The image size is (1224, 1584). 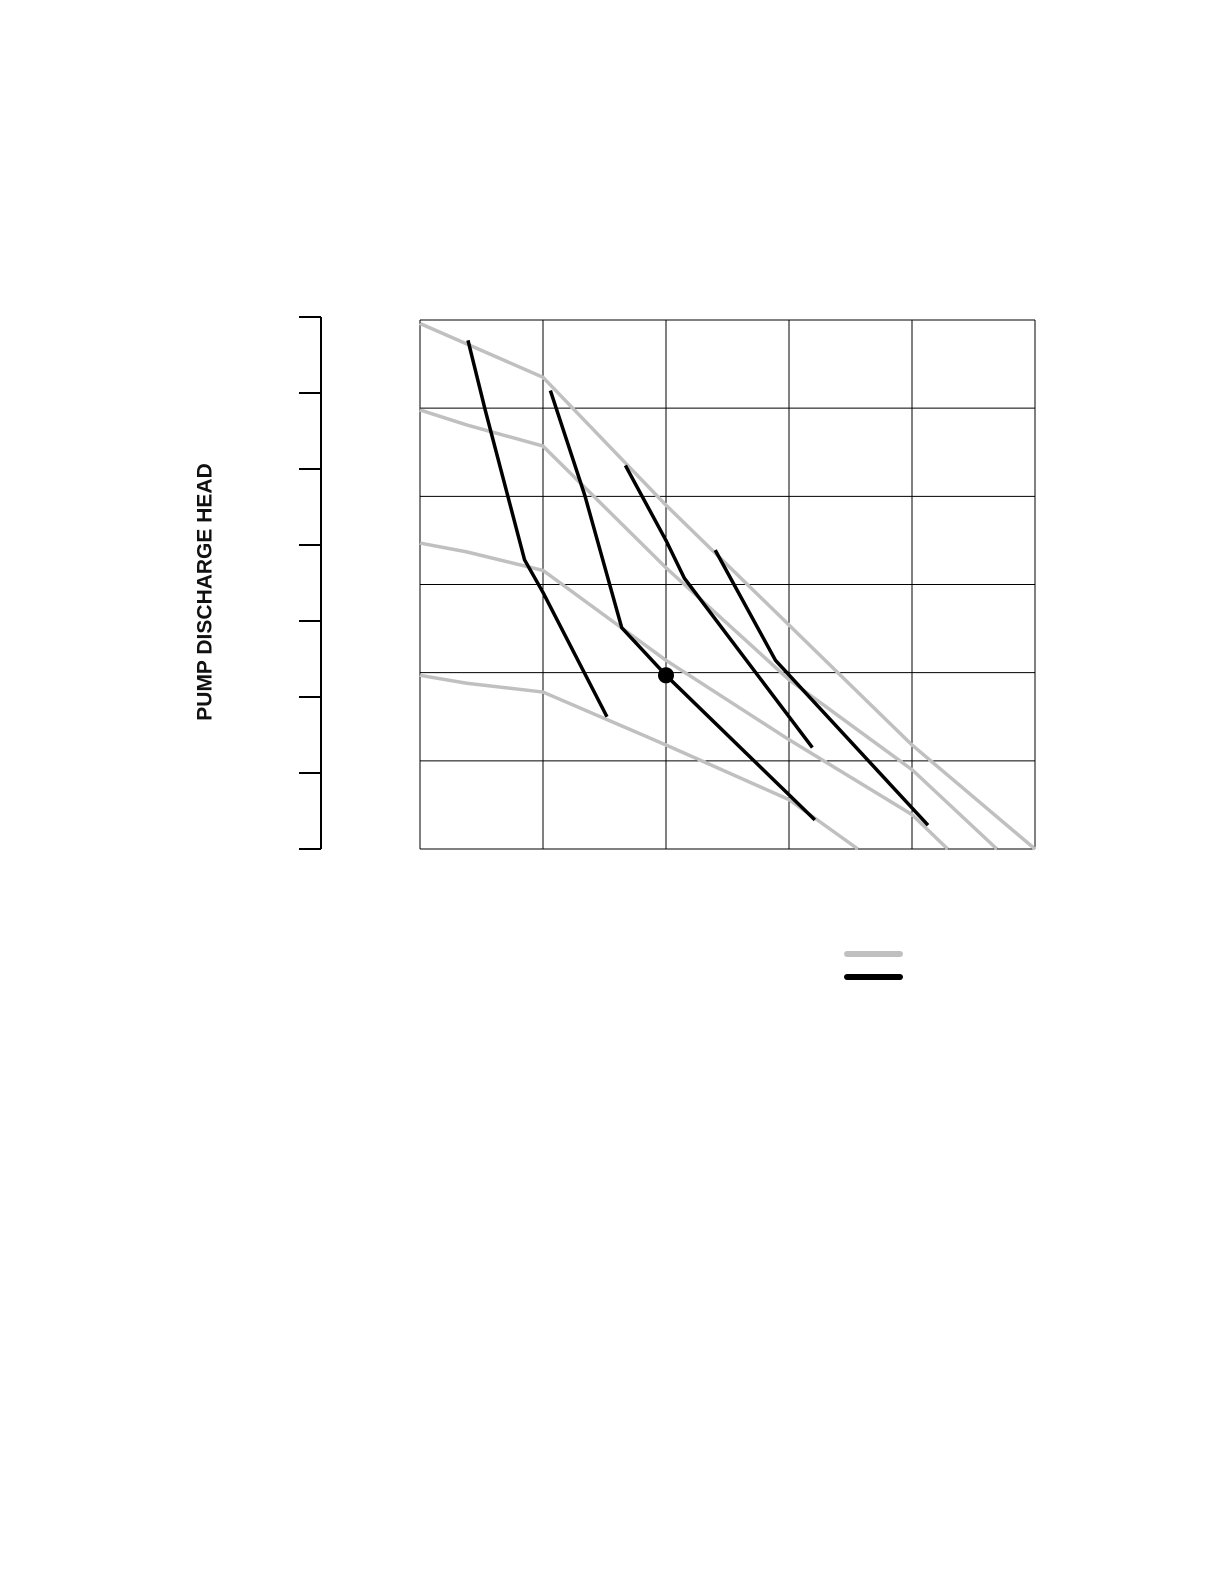 I want to click on y-axis-label: PUMP DISCHARGE HEAD, so click(x=205, y=591).